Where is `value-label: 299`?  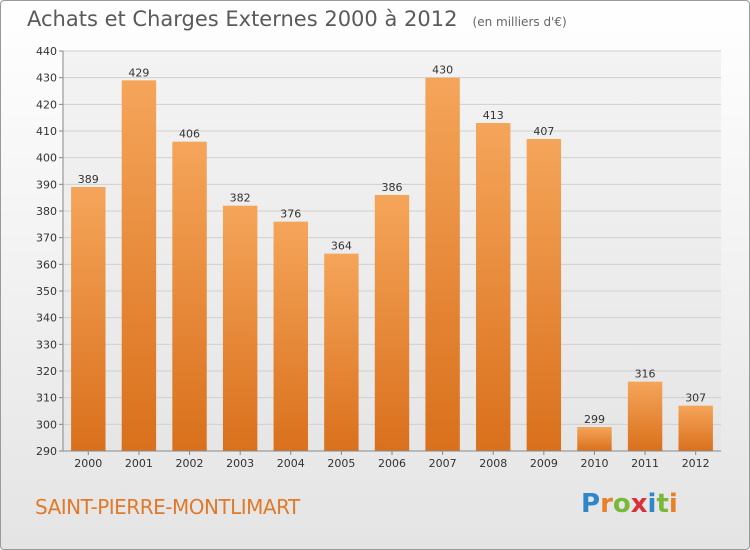
value-label: 299 is located at coordinates (594, 419).